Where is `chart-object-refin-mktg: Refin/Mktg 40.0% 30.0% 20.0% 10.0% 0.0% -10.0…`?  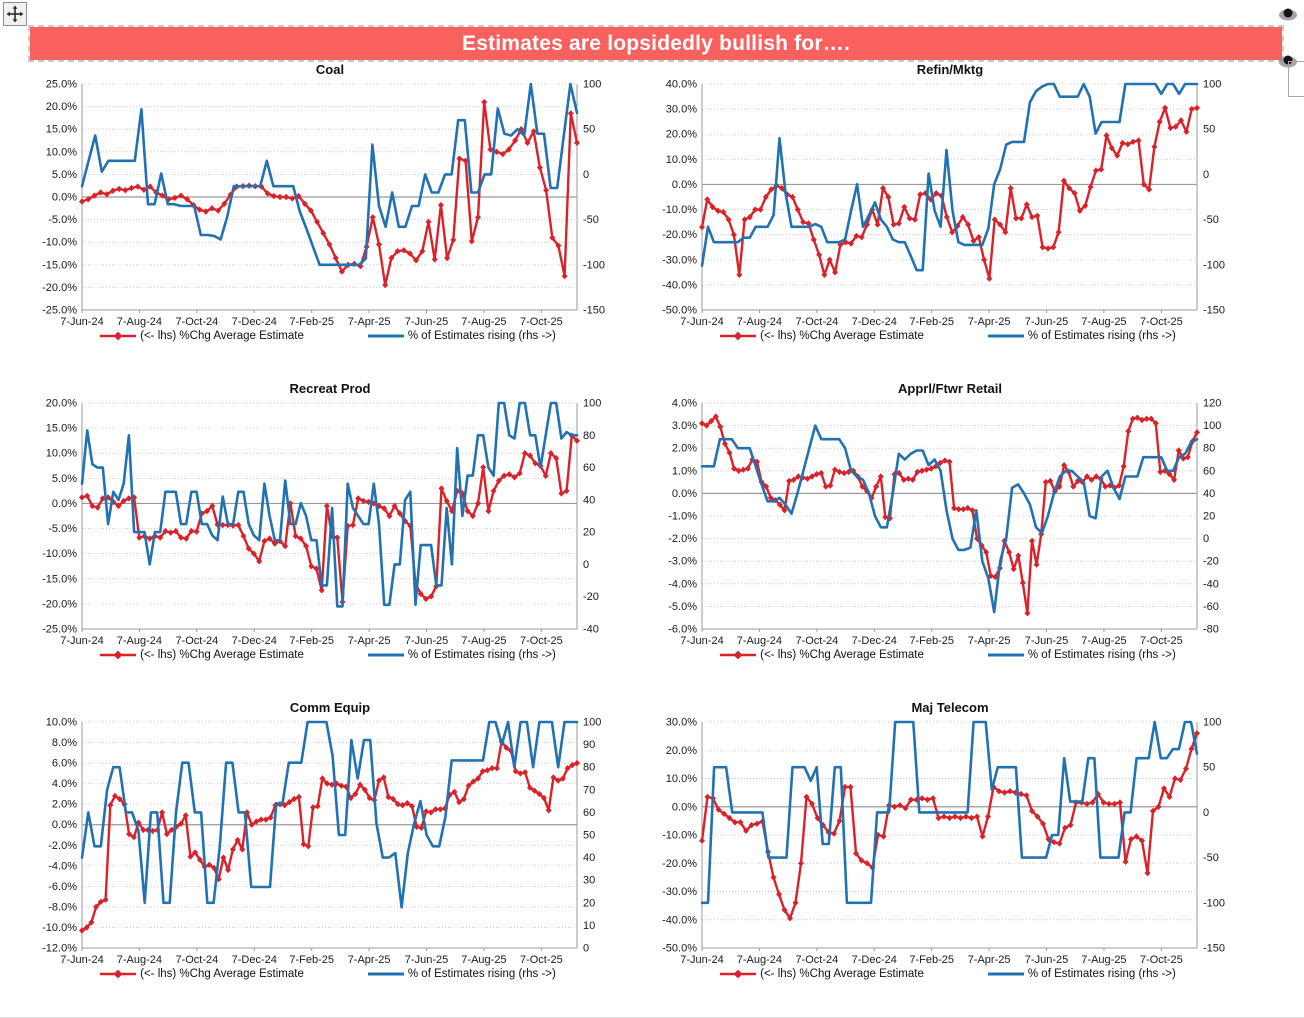
chart-object-refin-mktg: Refin/Mktg 40.0% 30.0% 20.0% 10.0% 0.0% -10.0… is located at coordinates (948, 210).